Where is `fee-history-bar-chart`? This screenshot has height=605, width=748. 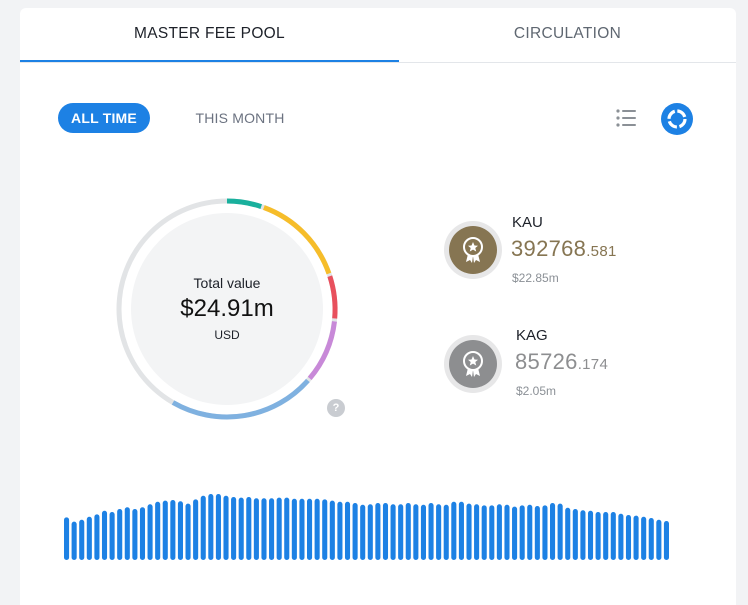 fee-history-bar-chart is located at coordinates (366, 527).